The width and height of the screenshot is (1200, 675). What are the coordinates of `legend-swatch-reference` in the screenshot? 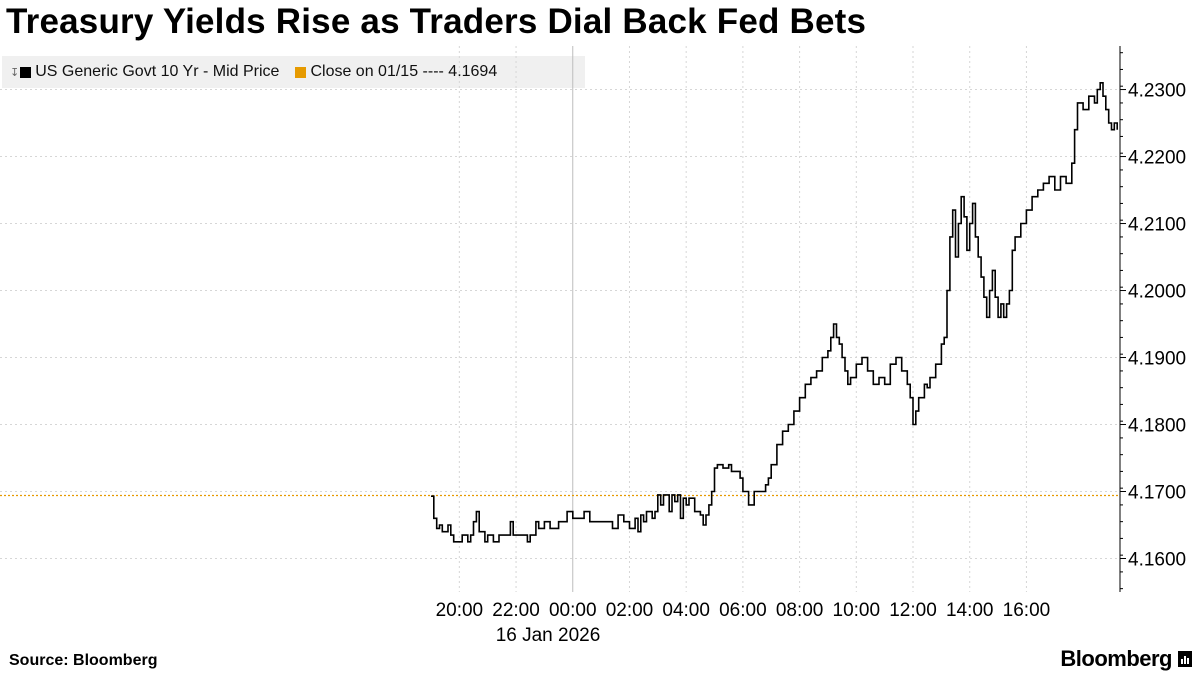 It's located at (301, 72).